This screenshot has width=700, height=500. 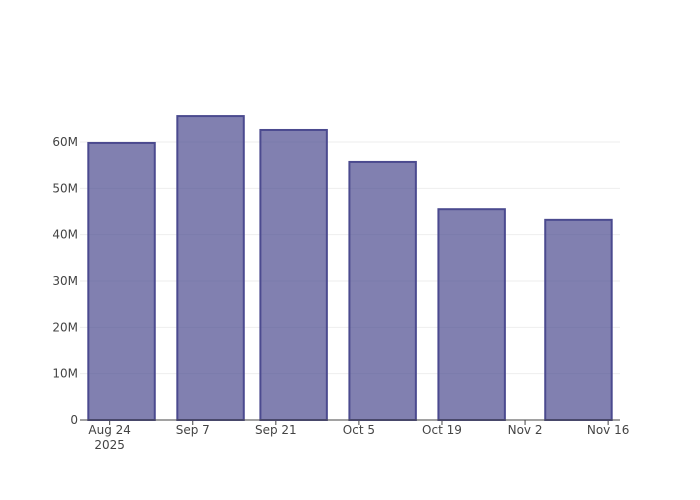 What do you see at coordinates (442, 430) in the screenshot?
I see `x-tick-label: Oct 19` at bounding box center [442, 430].